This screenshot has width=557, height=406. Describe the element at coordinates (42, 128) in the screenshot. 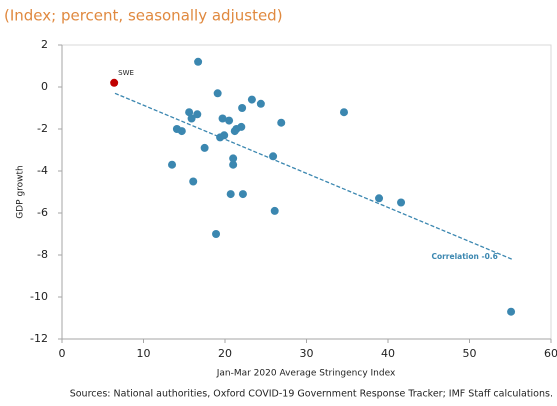

I see `y-tick-label: -2` at that location.